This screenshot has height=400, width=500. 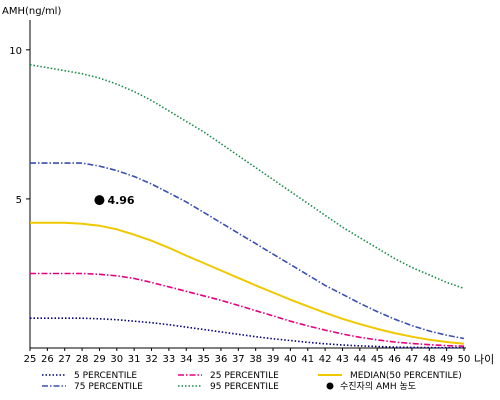 What do you see at coordinates (307, 359) in the screenshot?
I see `x-tick-label: 41` at bounding box center [307, 359].